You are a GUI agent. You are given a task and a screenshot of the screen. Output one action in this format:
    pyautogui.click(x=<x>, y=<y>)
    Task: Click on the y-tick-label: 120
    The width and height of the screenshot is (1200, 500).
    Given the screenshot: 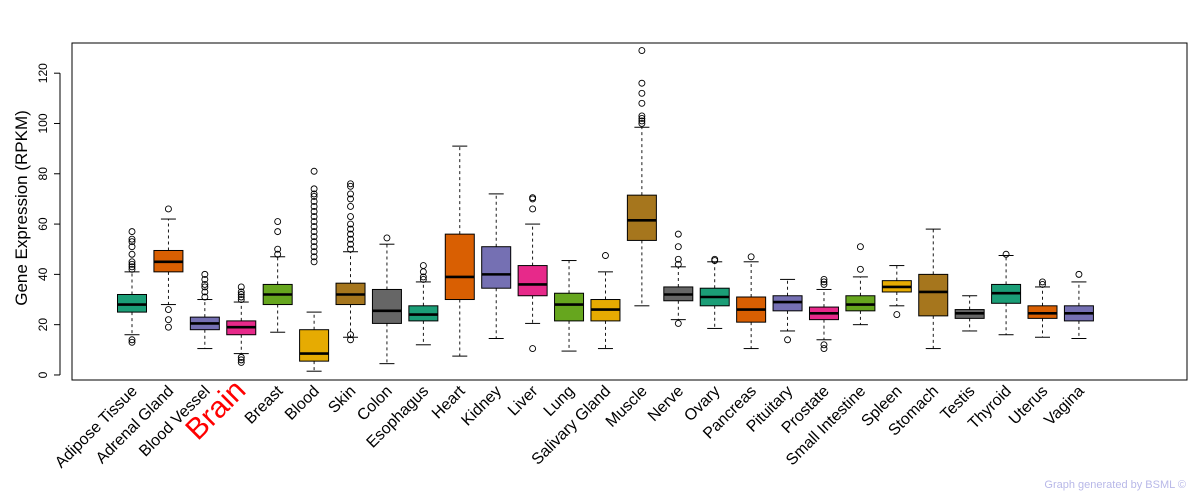 What is the action you would take?
    pyautogui.click(x=43, y=73)
    